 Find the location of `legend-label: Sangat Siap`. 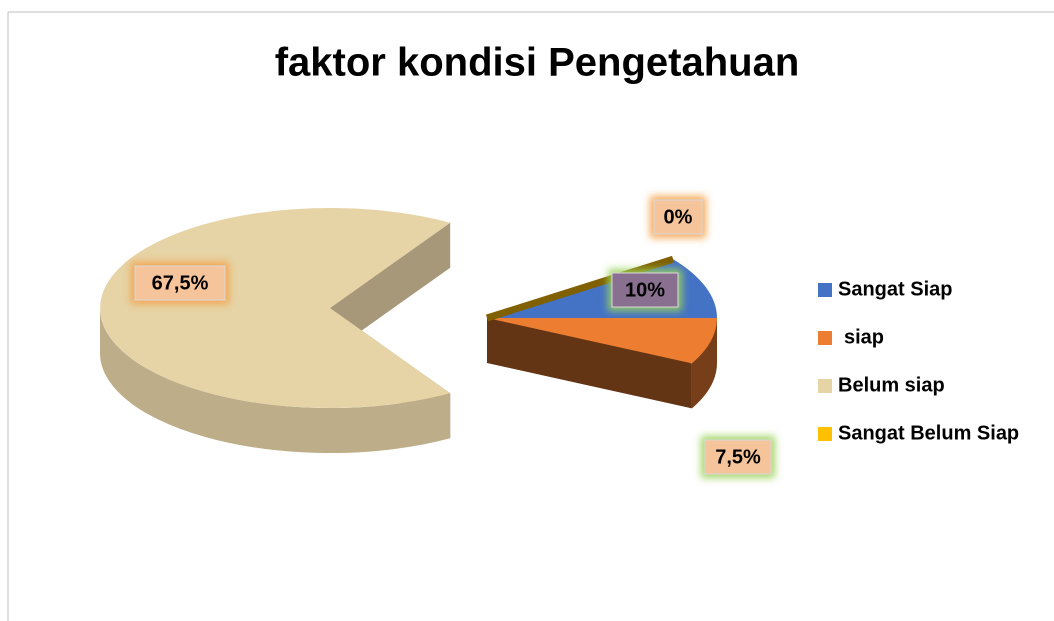

legend-label: Sangat Siap is located at coordinates (895, 289).